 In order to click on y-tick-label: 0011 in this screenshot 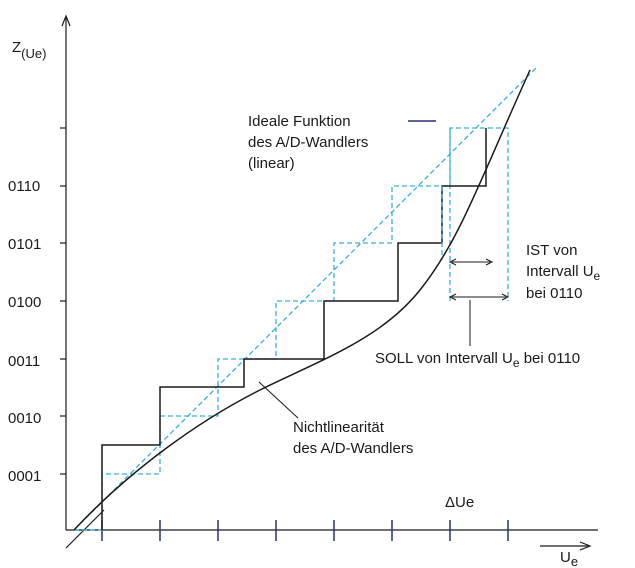, I will do `click(24, 361)`.